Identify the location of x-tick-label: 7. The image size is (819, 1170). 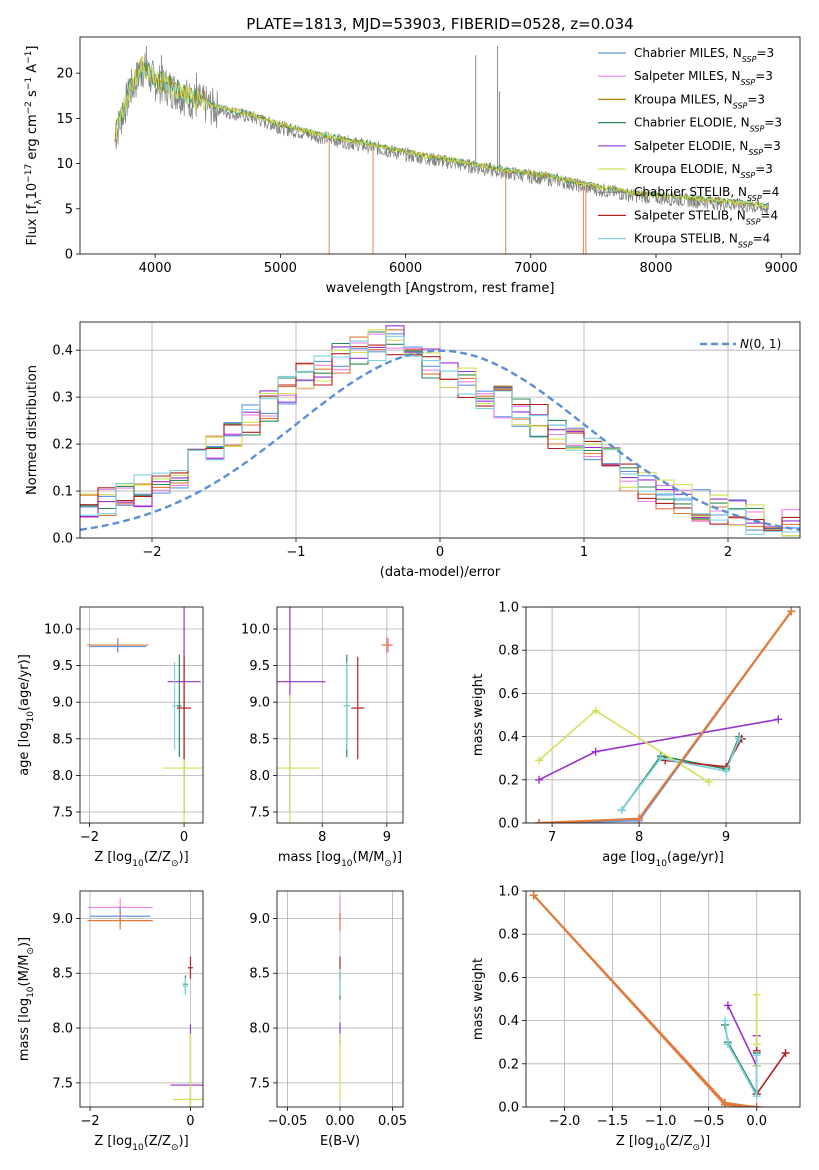
(552, 837).